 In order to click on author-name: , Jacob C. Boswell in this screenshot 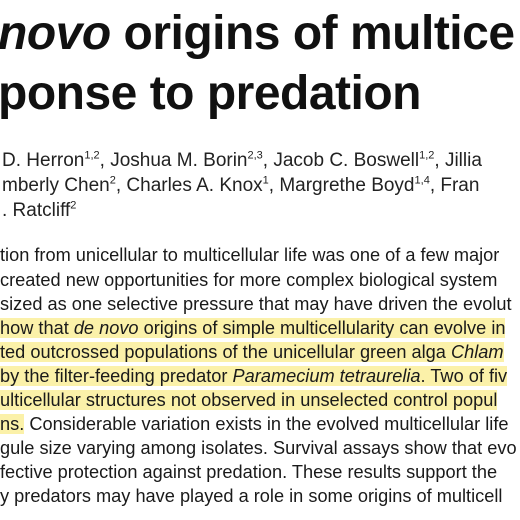, I will do `click(341, 160)`.